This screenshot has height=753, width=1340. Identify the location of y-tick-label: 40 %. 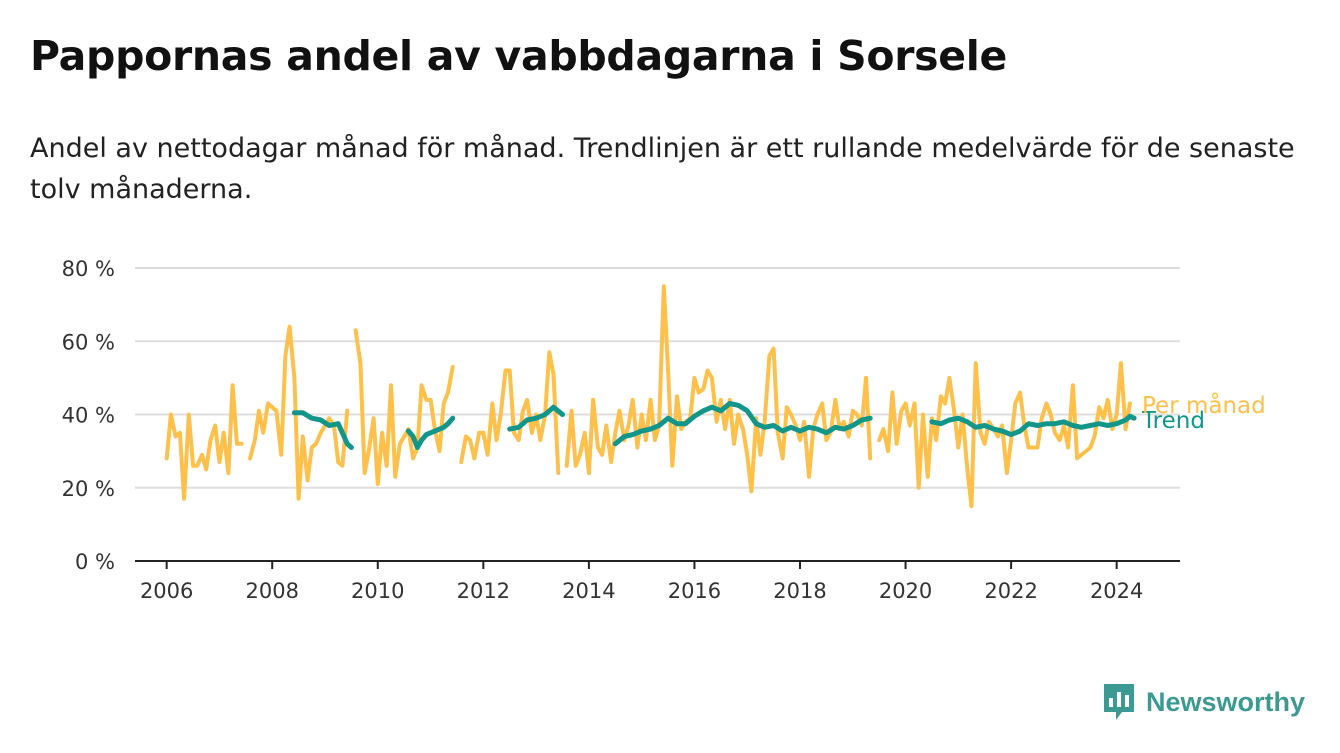
(88, 416).